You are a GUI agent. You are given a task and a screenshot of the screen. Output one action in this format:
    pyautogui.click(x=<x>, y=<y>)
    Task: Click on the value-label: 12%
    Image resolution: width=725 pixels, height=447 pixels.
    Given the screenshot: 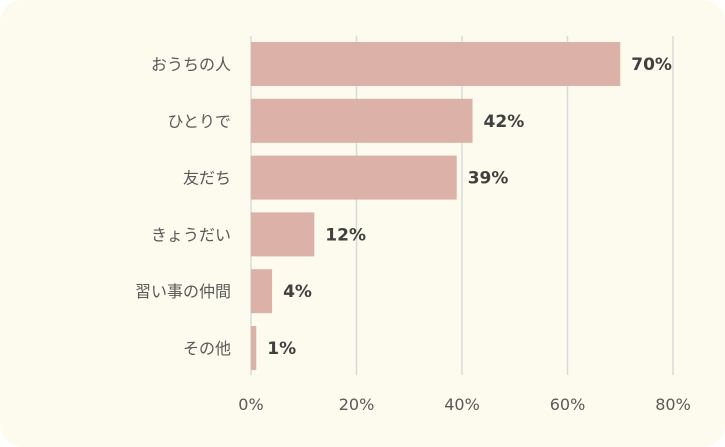 What is the action you would take?
    pyautogui.click(x=345, y=235)
    